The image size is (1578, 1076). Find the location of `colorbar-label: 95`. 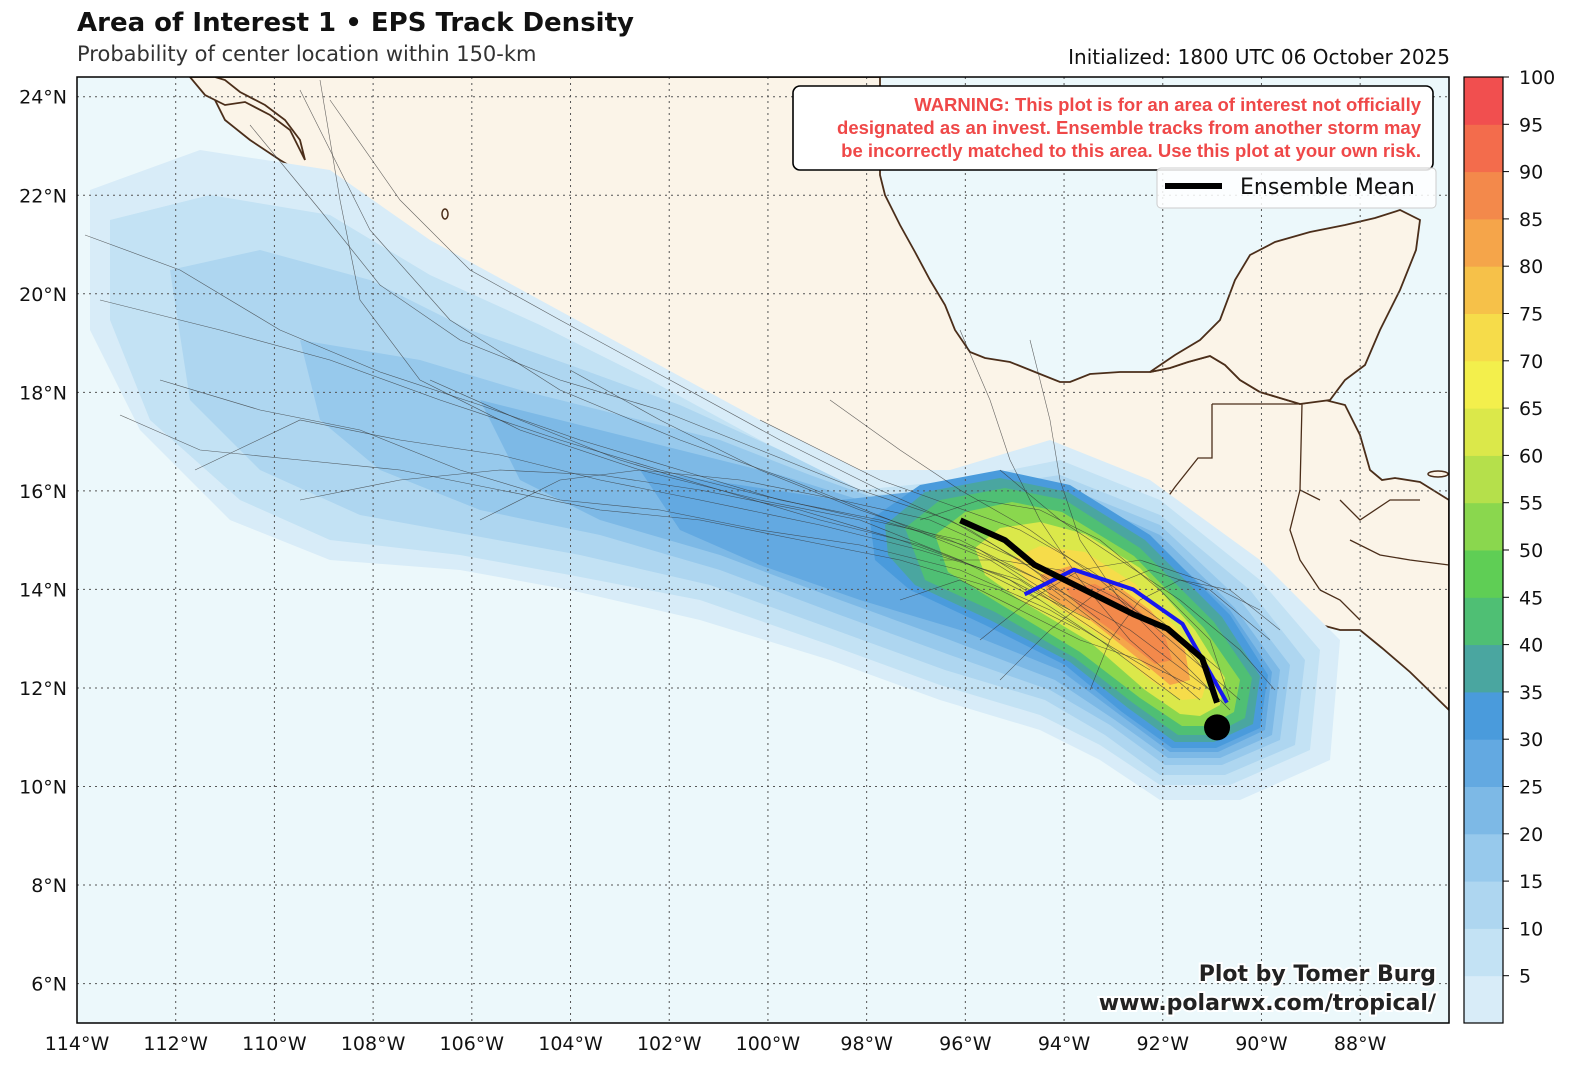

colorbar-label: 95 is located at coordinates (1531, 125).